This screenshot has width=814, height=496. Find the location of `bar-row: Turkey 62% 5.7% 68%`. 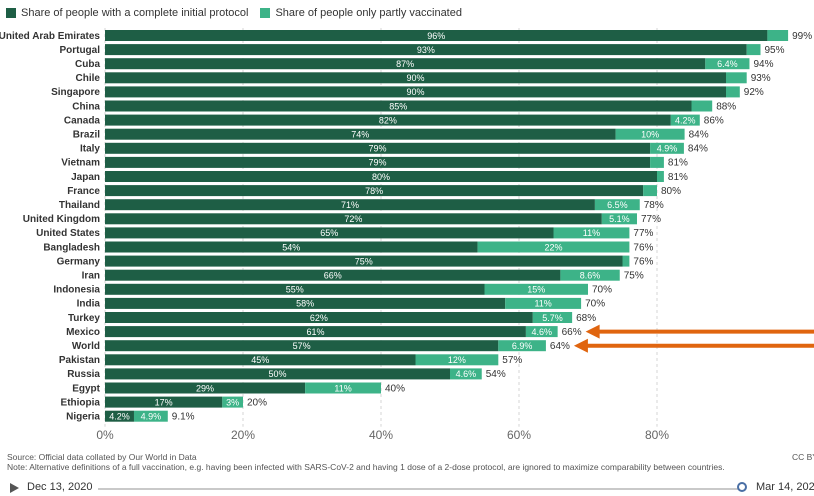

bar-row: Turkey 62% 5.7% 68% is located at coordinates (332, 318).